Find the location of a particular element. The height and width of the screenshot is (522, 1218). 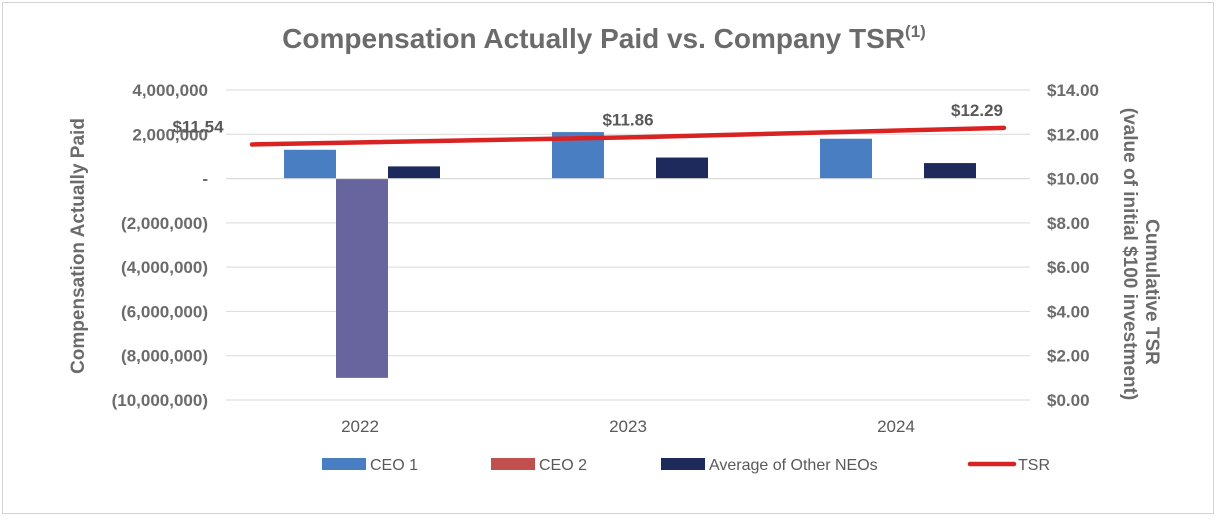

left-tick-label: - is located at coordinates (205, 179).